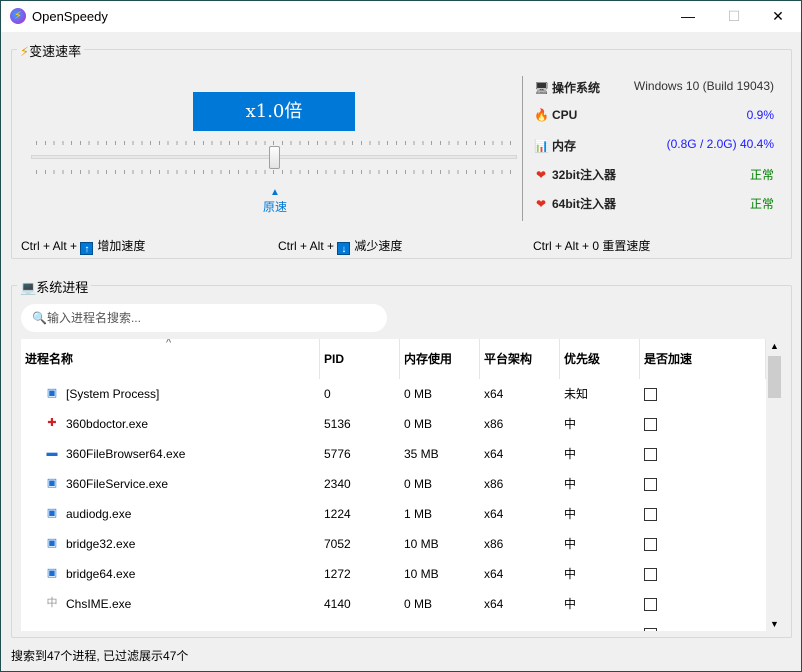 Image resolution: width=802 pixels, height=672 pixels. Describe the element at coordinates (774, 377) in the screenshot. I see `scroll-thumb` at that location.